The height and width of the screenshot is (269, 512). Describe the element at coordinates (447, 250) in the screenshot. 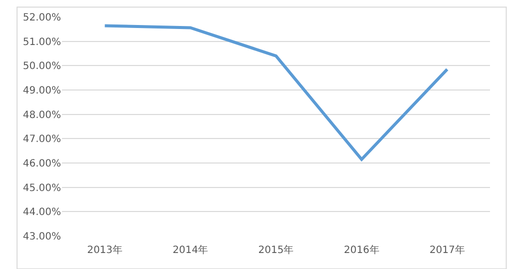

I see `x-tick-label: 2017年` at that location.